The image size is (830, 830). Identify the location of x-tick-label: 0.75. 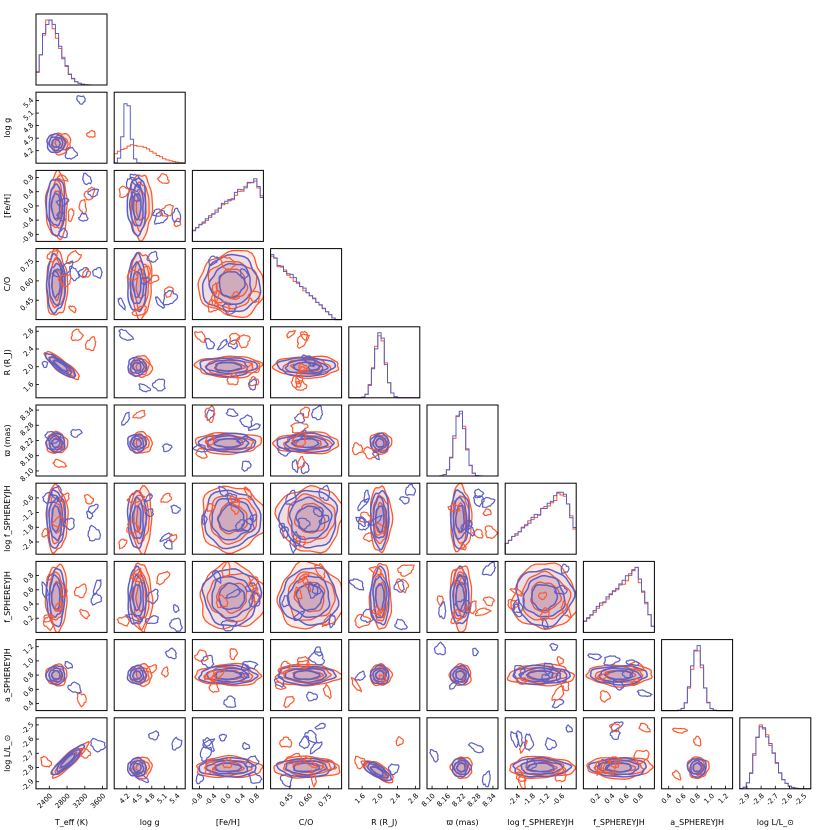
(325, 800).